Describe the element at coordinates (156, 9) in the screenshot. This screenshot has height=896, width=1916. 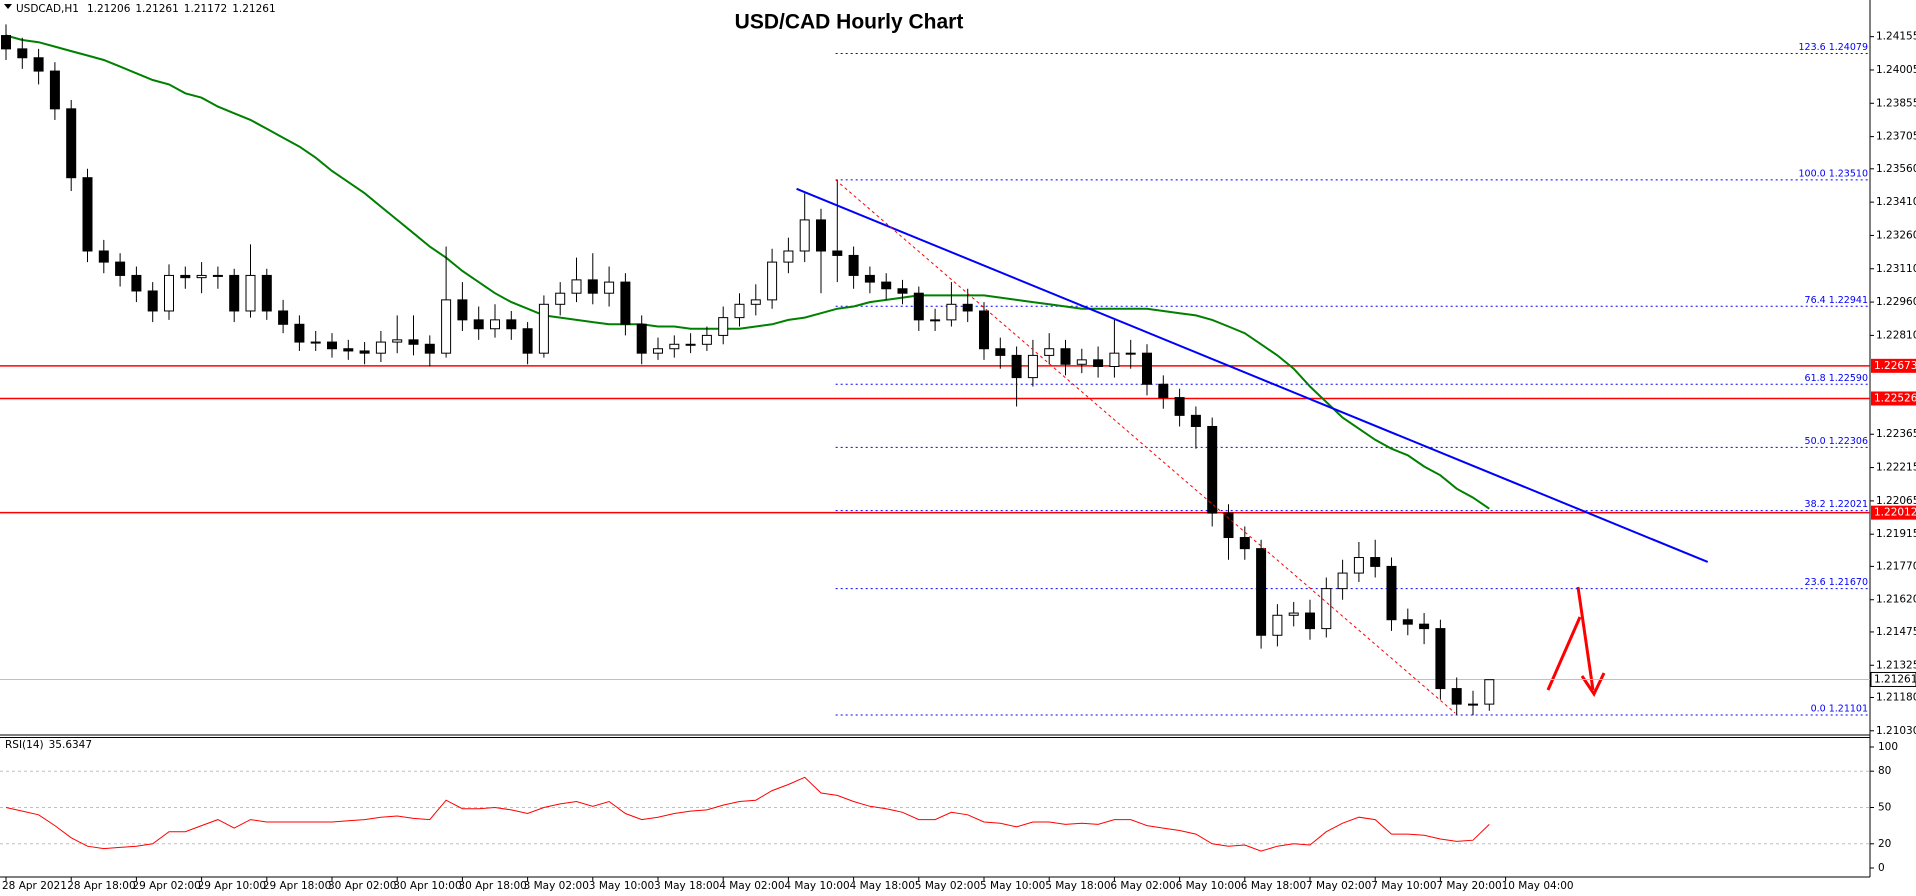
I see `high-price: 1.21261` at that location.